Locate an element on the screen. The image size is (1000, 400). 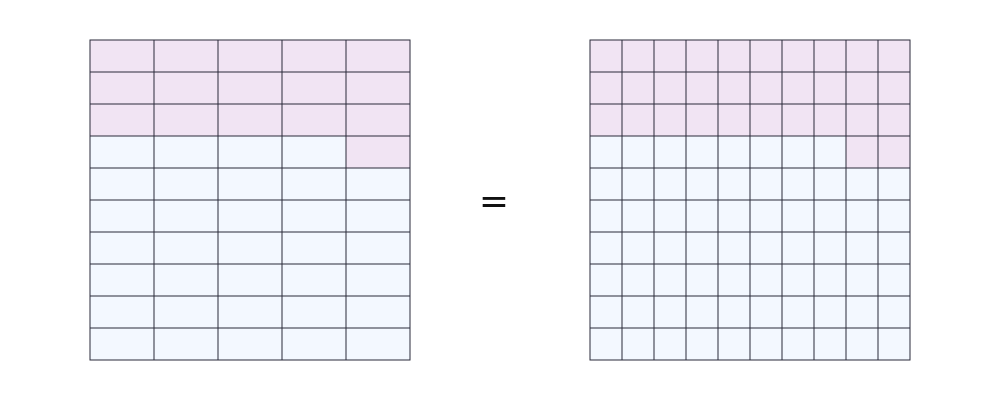
equals-sign: = is located at coordinates (494, 201).